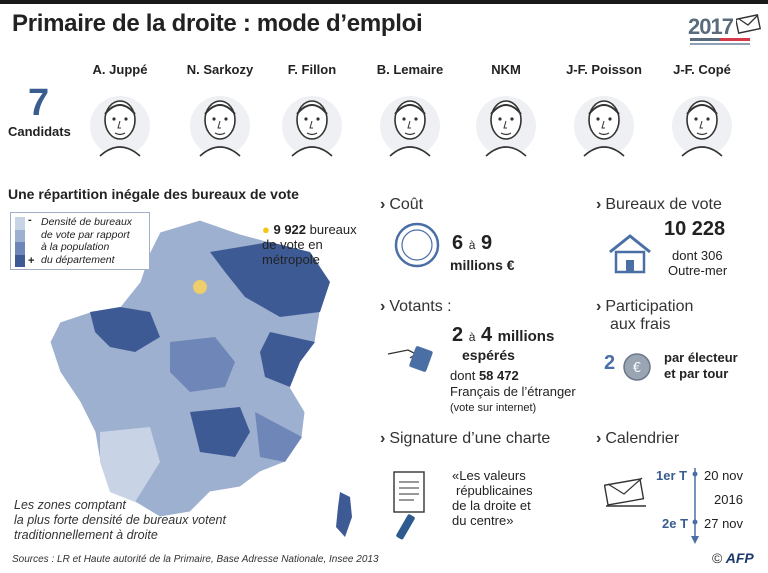  I want to click on copyright-symbol: ©, so click(717, 558).